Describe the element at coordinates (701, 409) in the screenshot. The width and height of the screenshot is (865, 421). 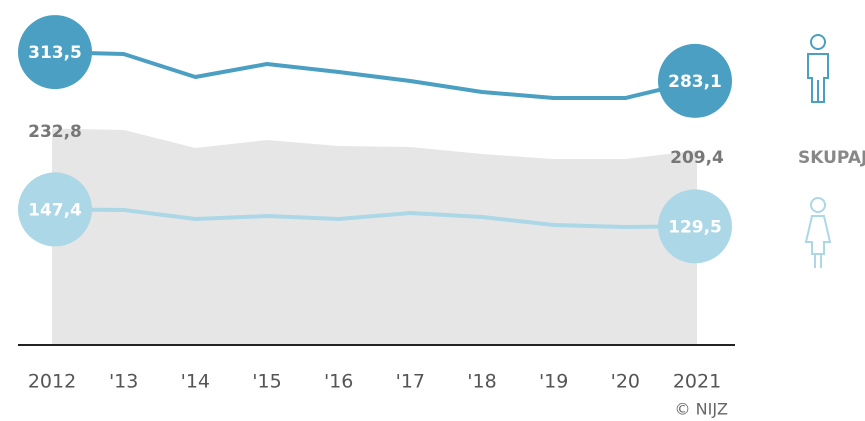
I see `source: © NIJZ` at that location.